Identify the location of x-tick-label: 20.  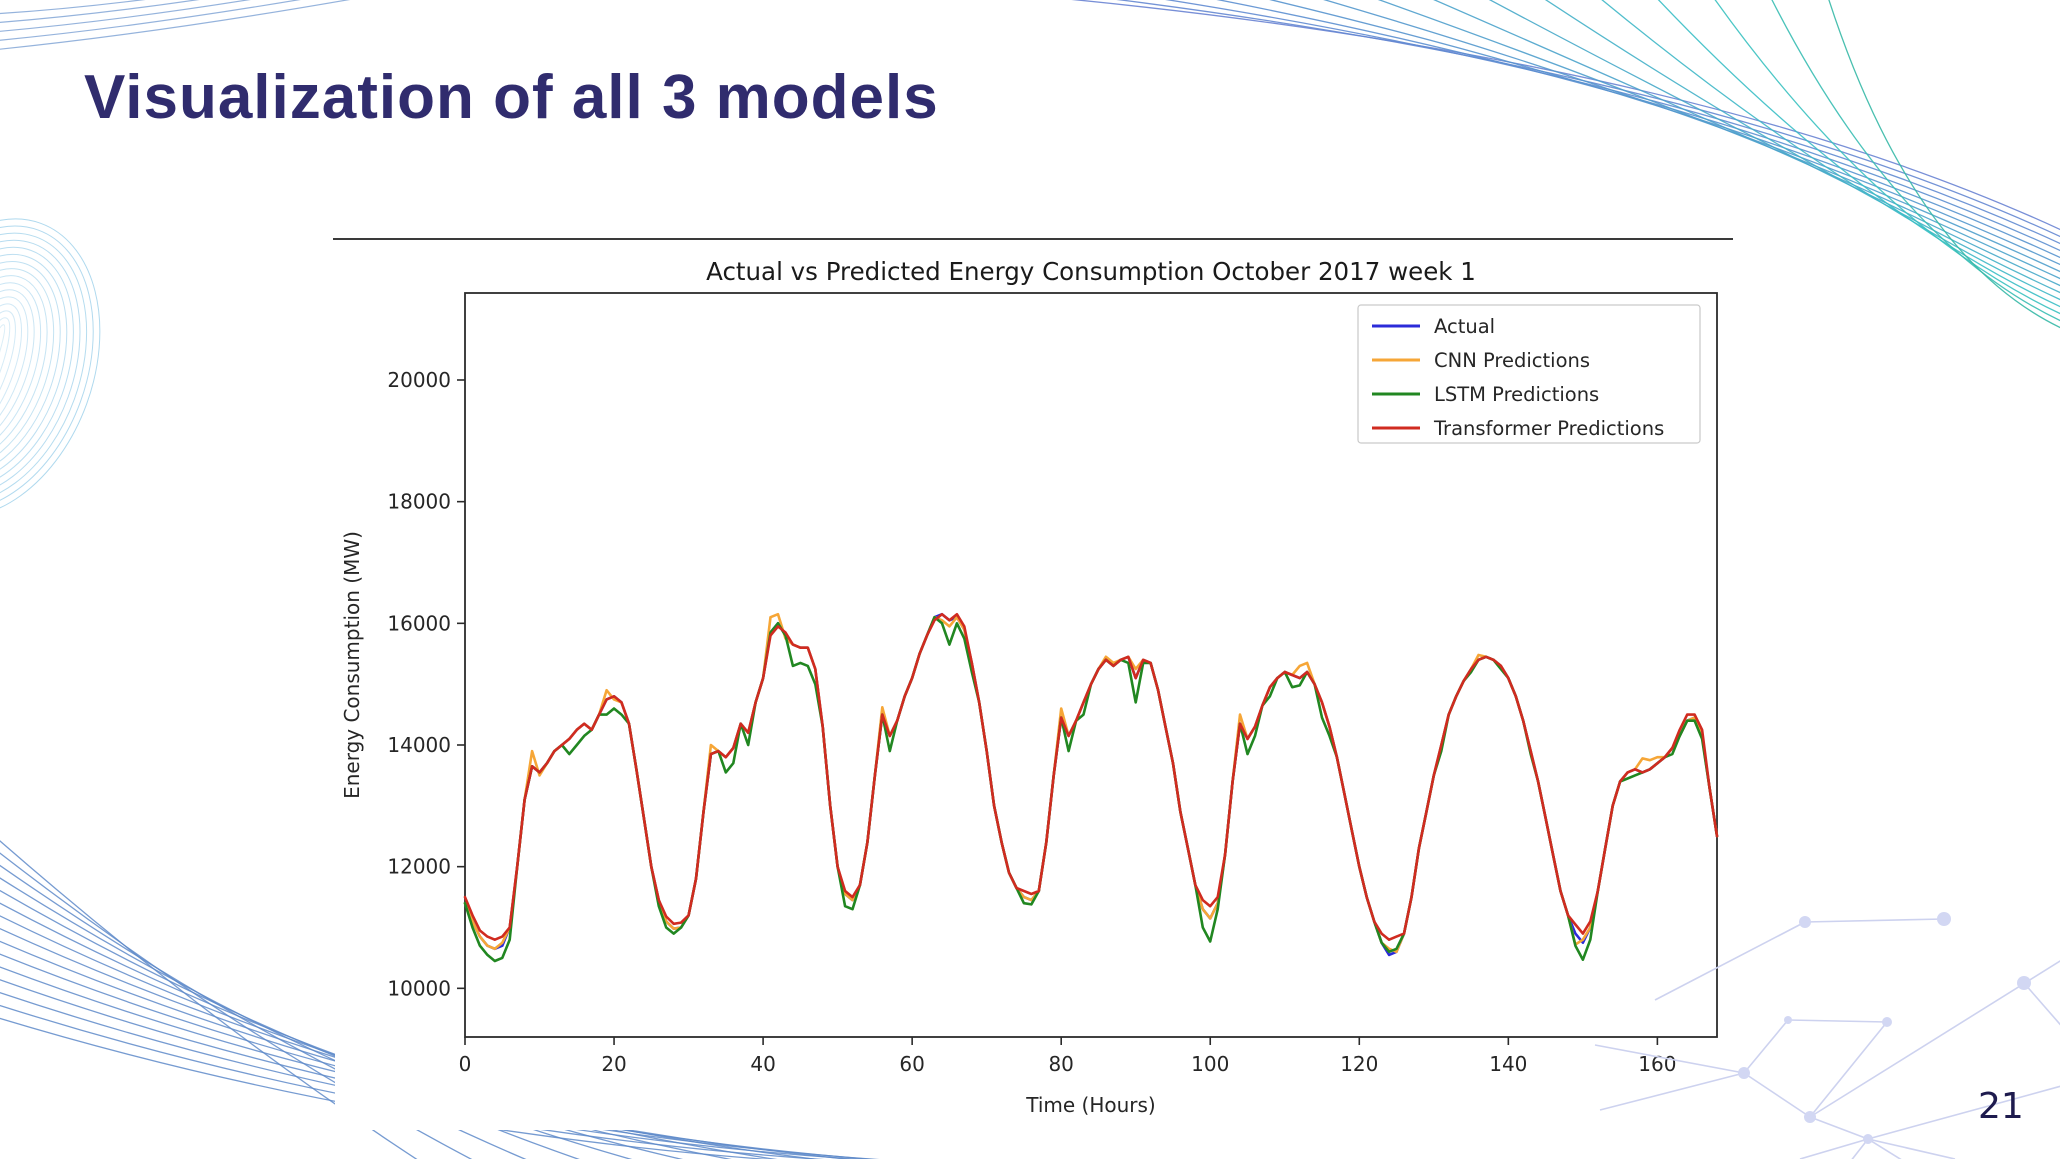
(613, 1064).